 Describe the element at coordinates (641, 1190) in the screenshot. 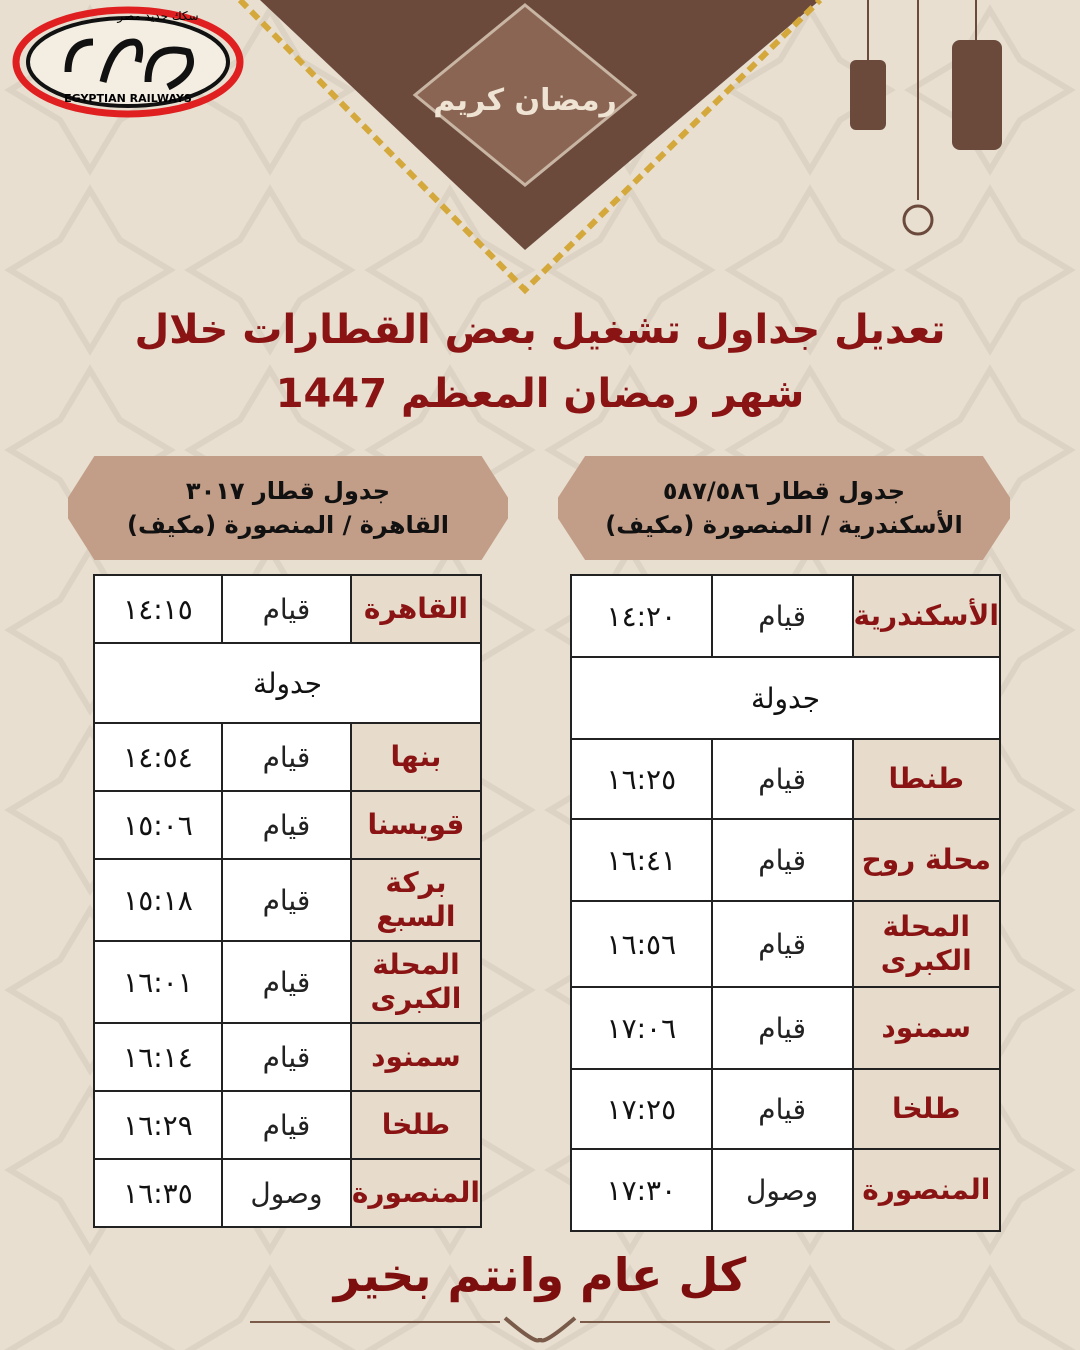

I see `time: ١٧:٣٠` at that location.